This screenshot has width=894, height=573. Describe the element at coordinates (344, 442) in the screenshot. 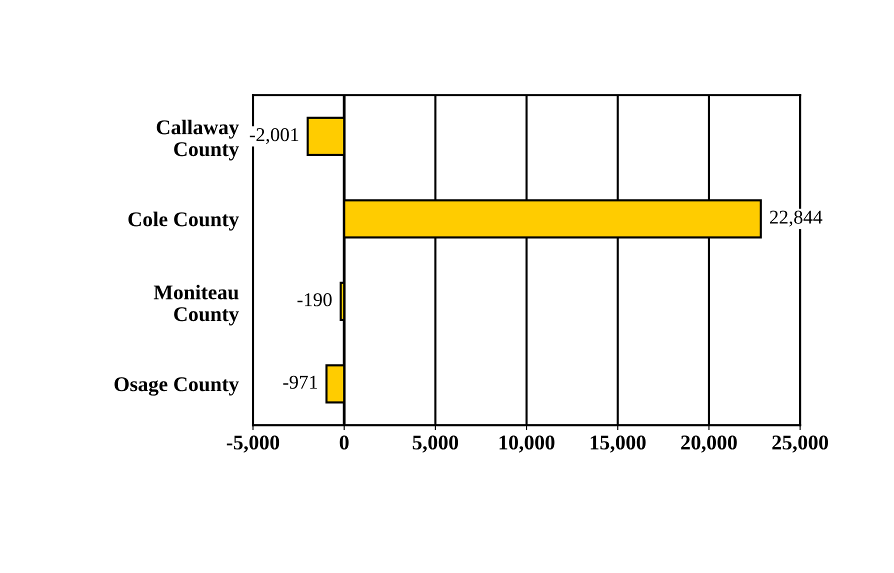

I see `x-tick-label: 0` at that location.